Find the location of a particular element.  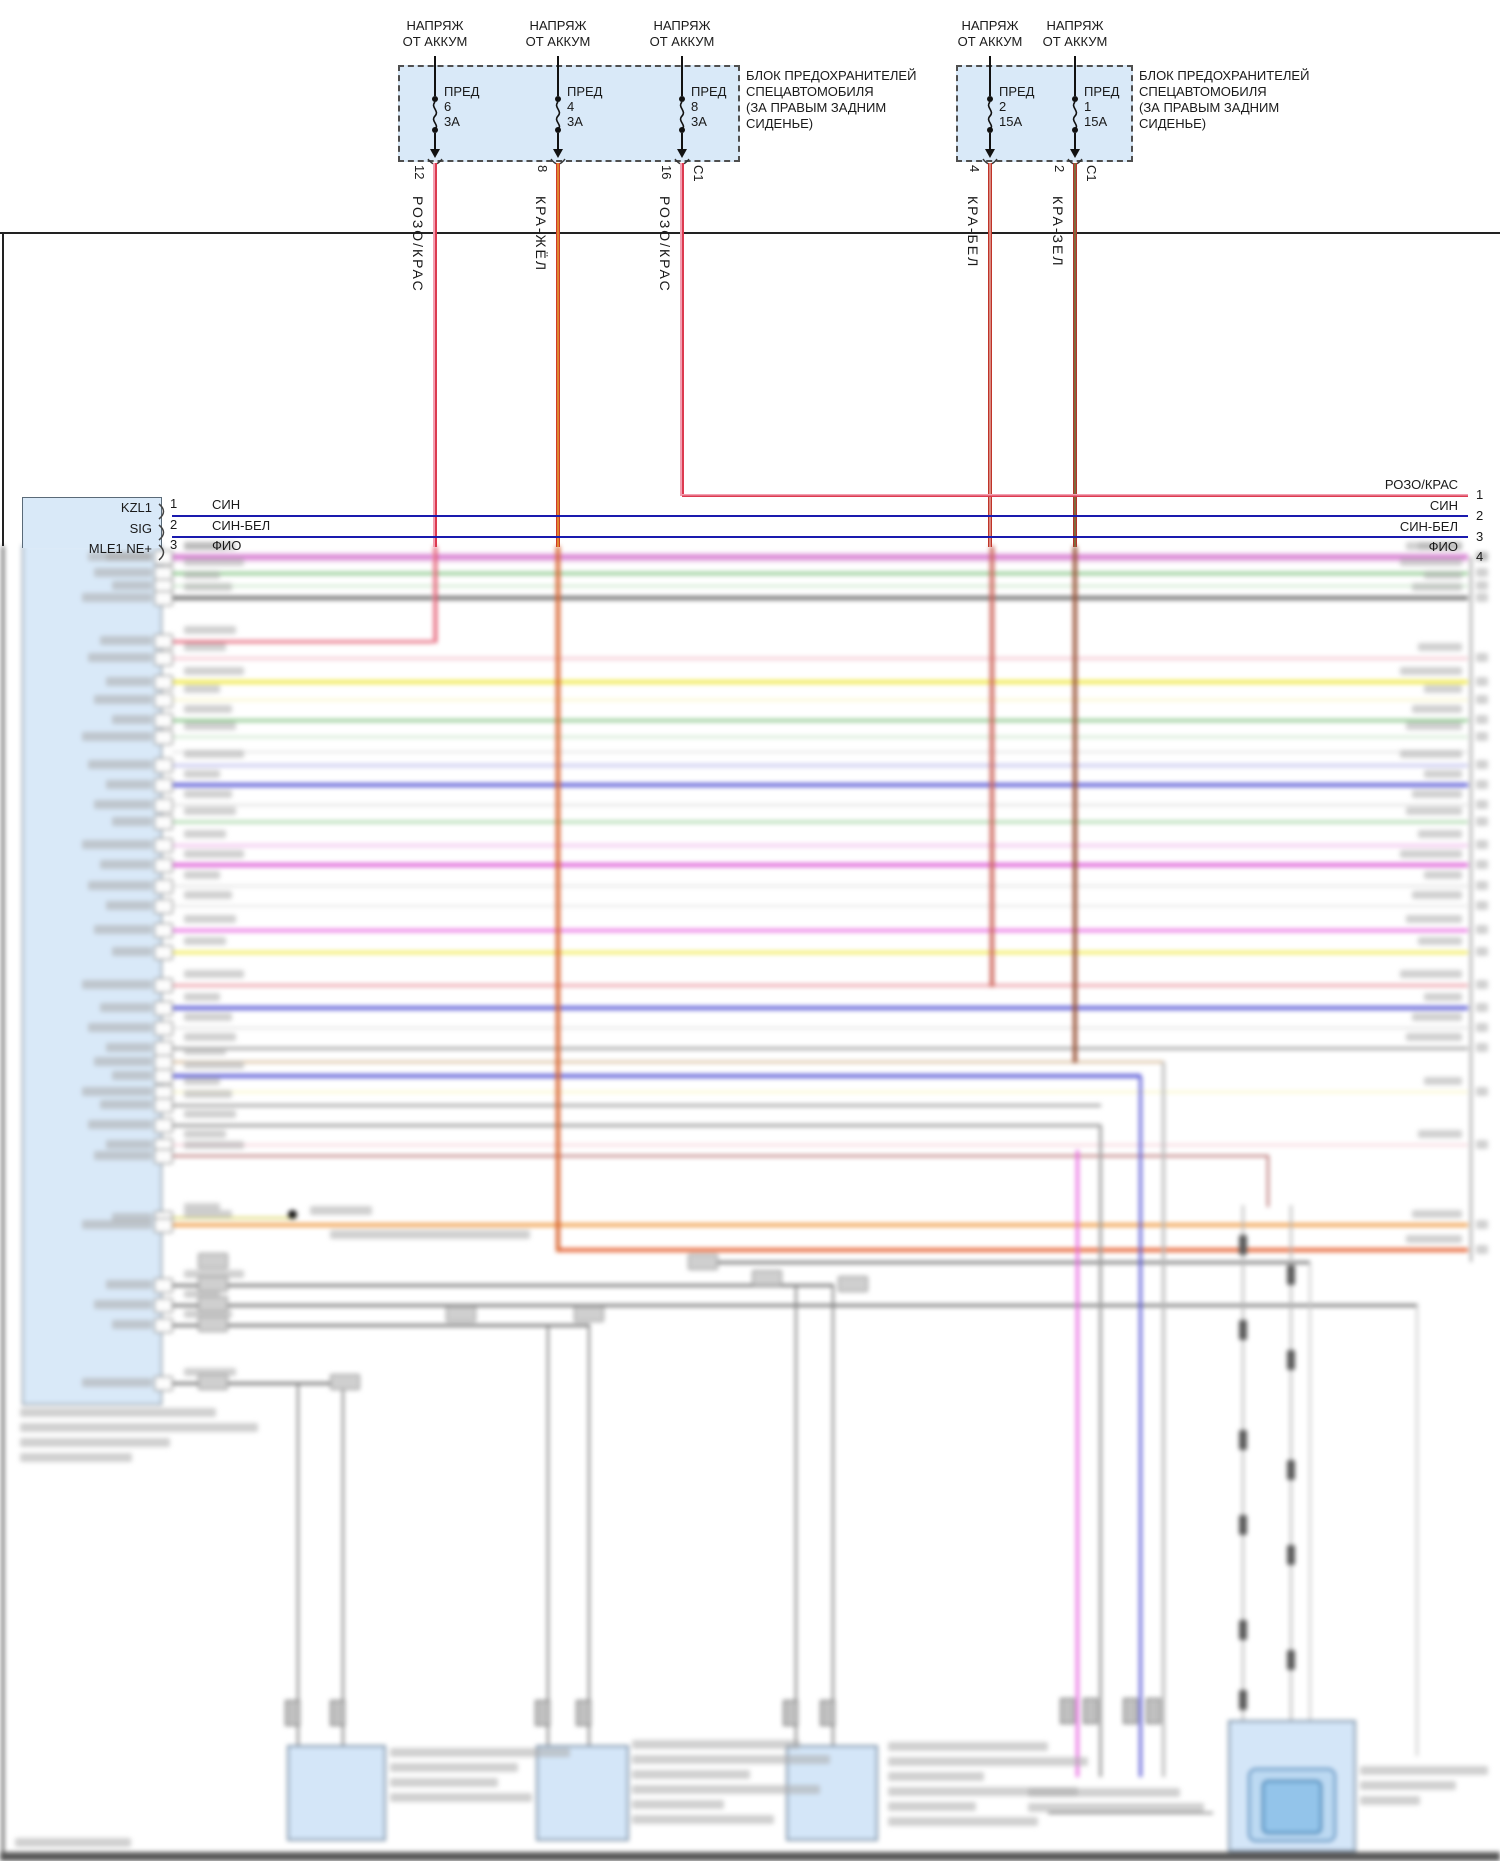

fuse-block-box is located at coordinates (1044, 113).